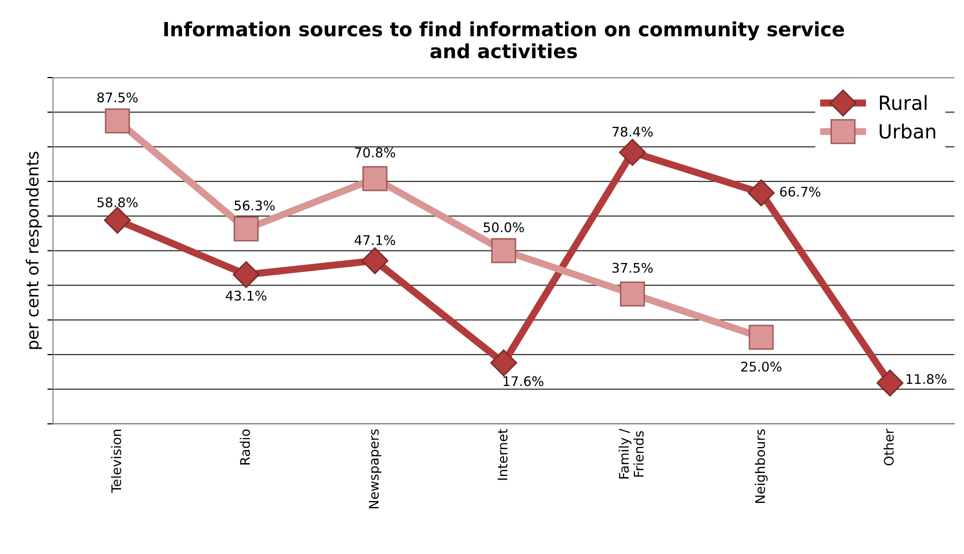  Describe the element at coordinates (375, 468) in the screenshot. I see `x-tick-label: Newspapers` at that location.